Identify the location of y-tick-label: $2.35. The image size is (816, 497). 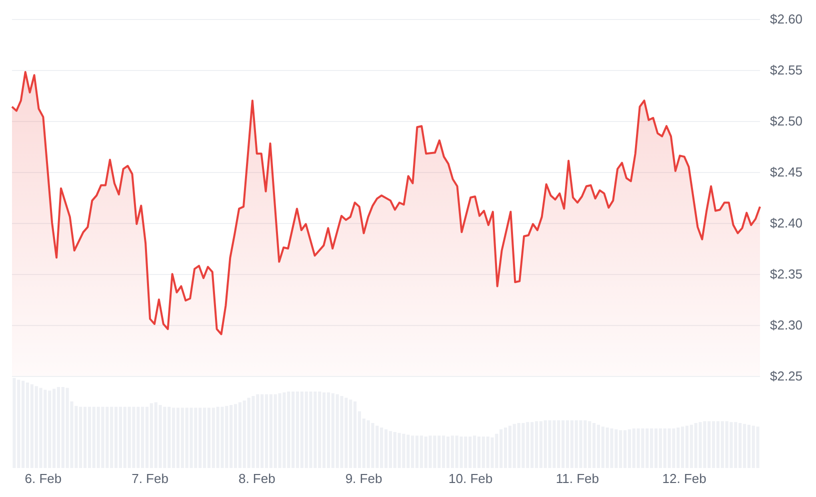
(786, 274).